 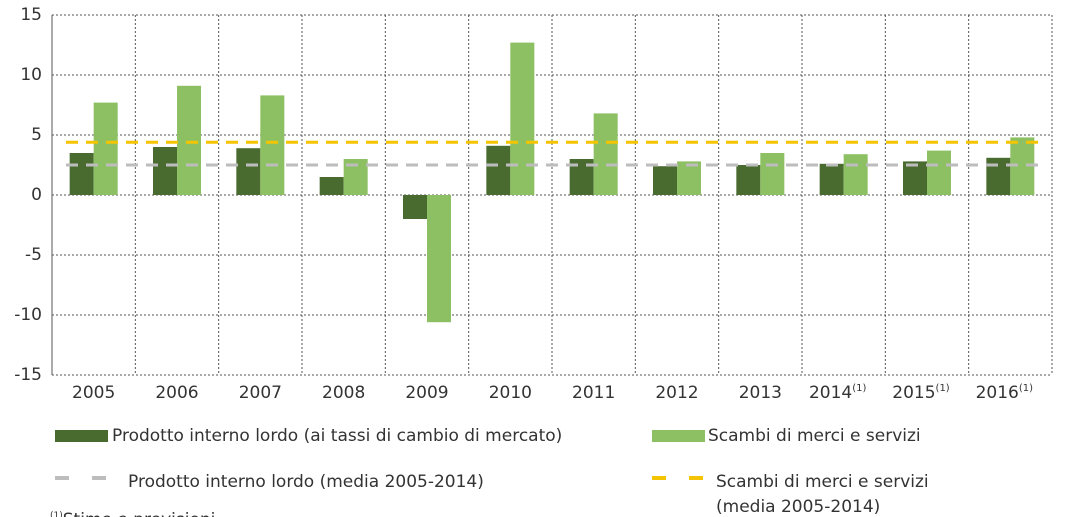 I want to click on y-tick-label: -5, so click(x=33, y=255).